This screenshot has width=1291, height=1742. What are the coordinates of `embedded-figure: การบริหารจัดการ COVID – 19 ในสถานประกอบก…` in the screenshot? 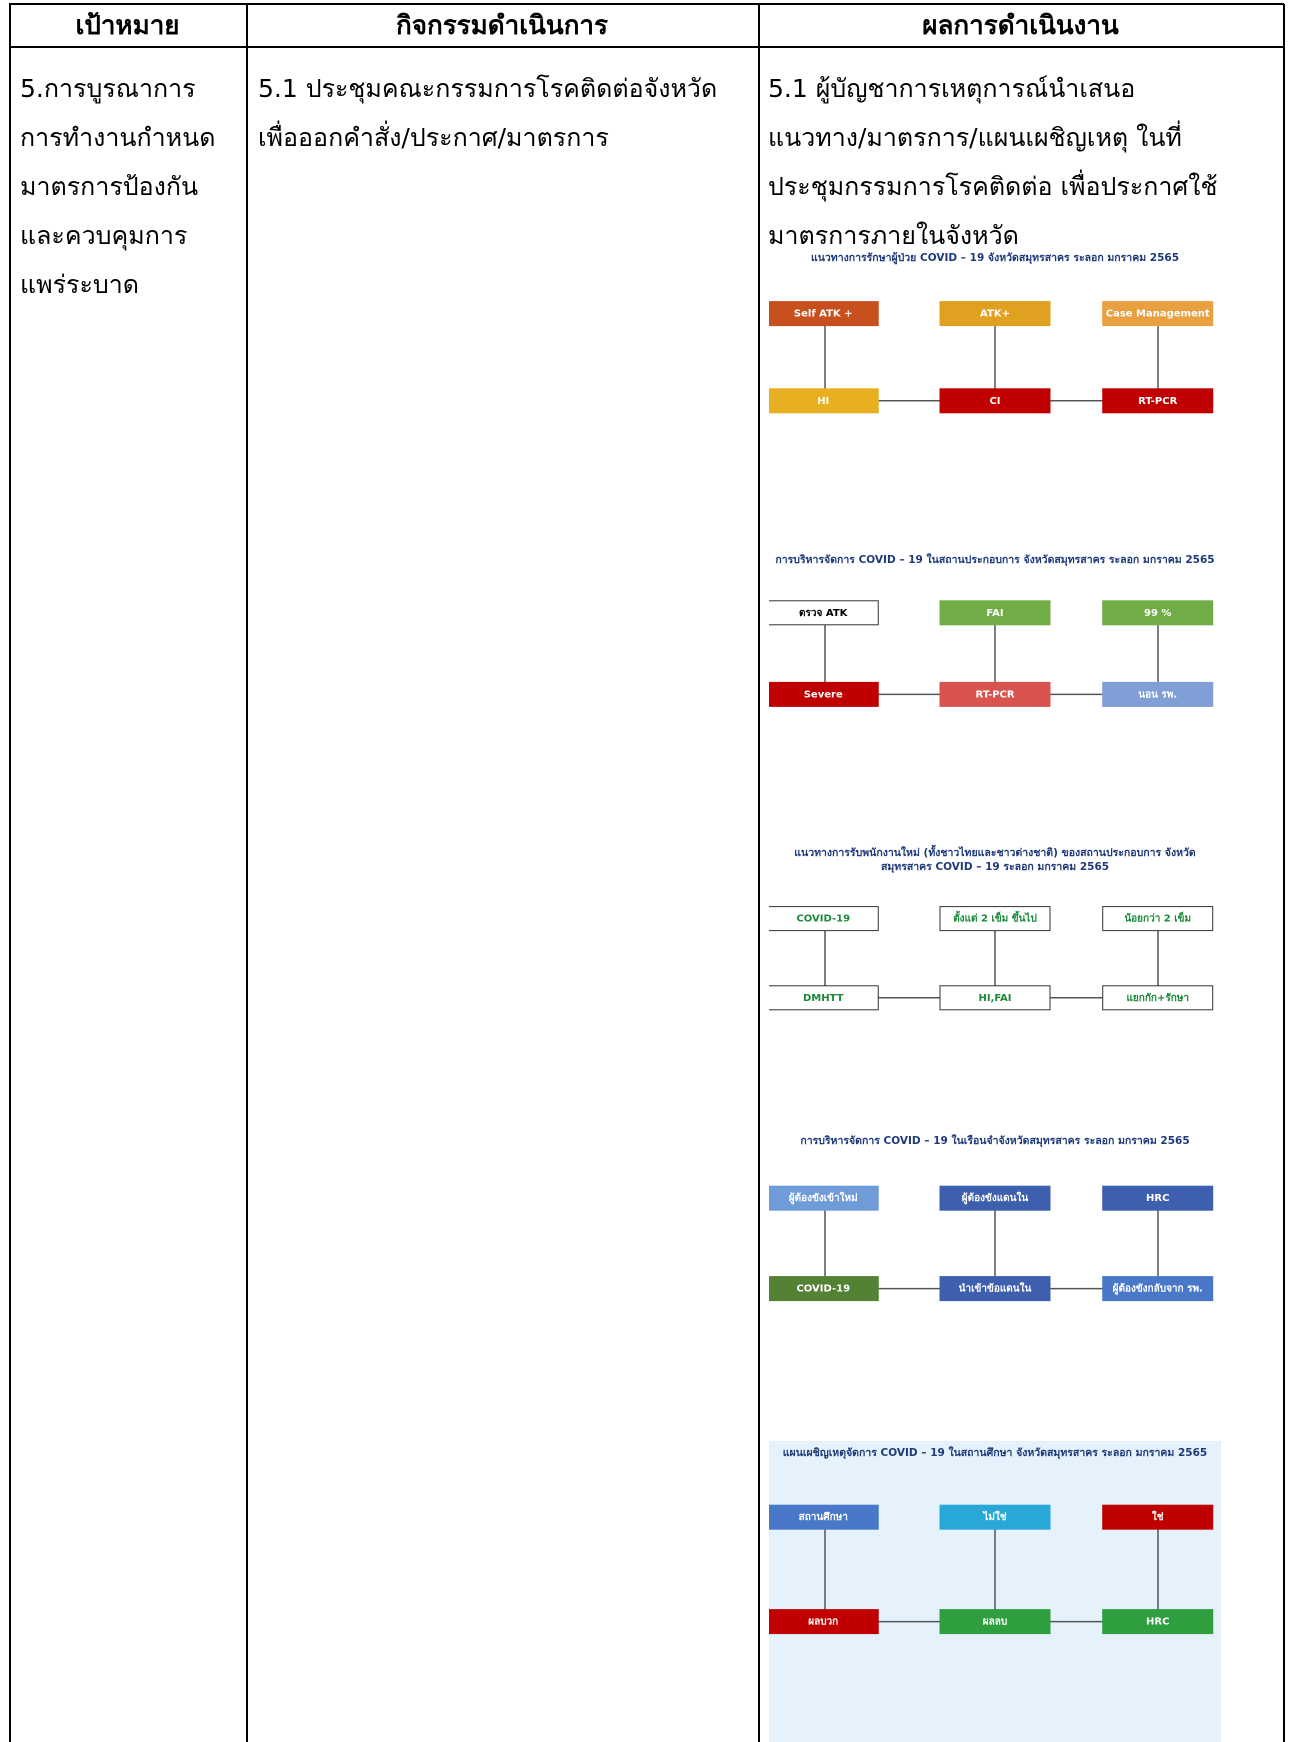 It's located at (995, 670).